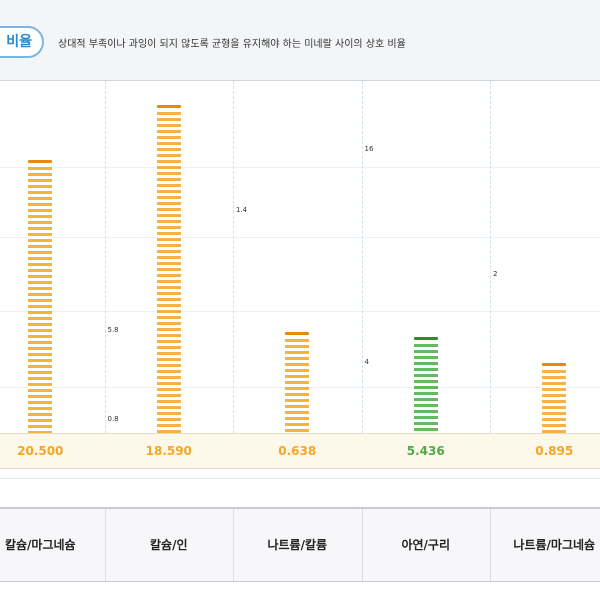  I want to click on value-label-4: 5.436, so click(425, 451).